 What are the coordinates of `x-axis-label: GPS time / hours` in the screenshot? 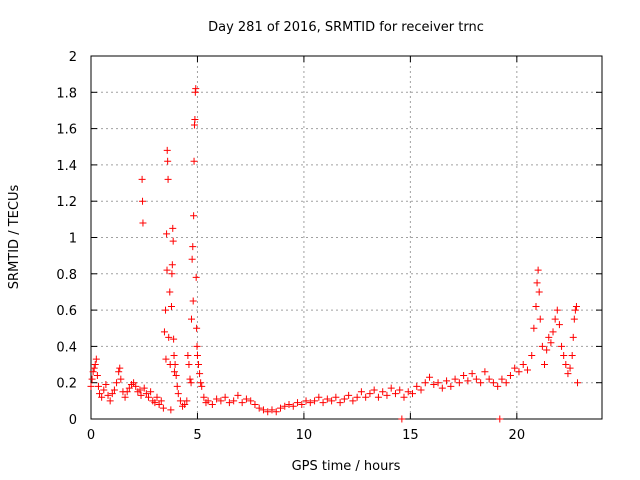 It's located at (346, 466).